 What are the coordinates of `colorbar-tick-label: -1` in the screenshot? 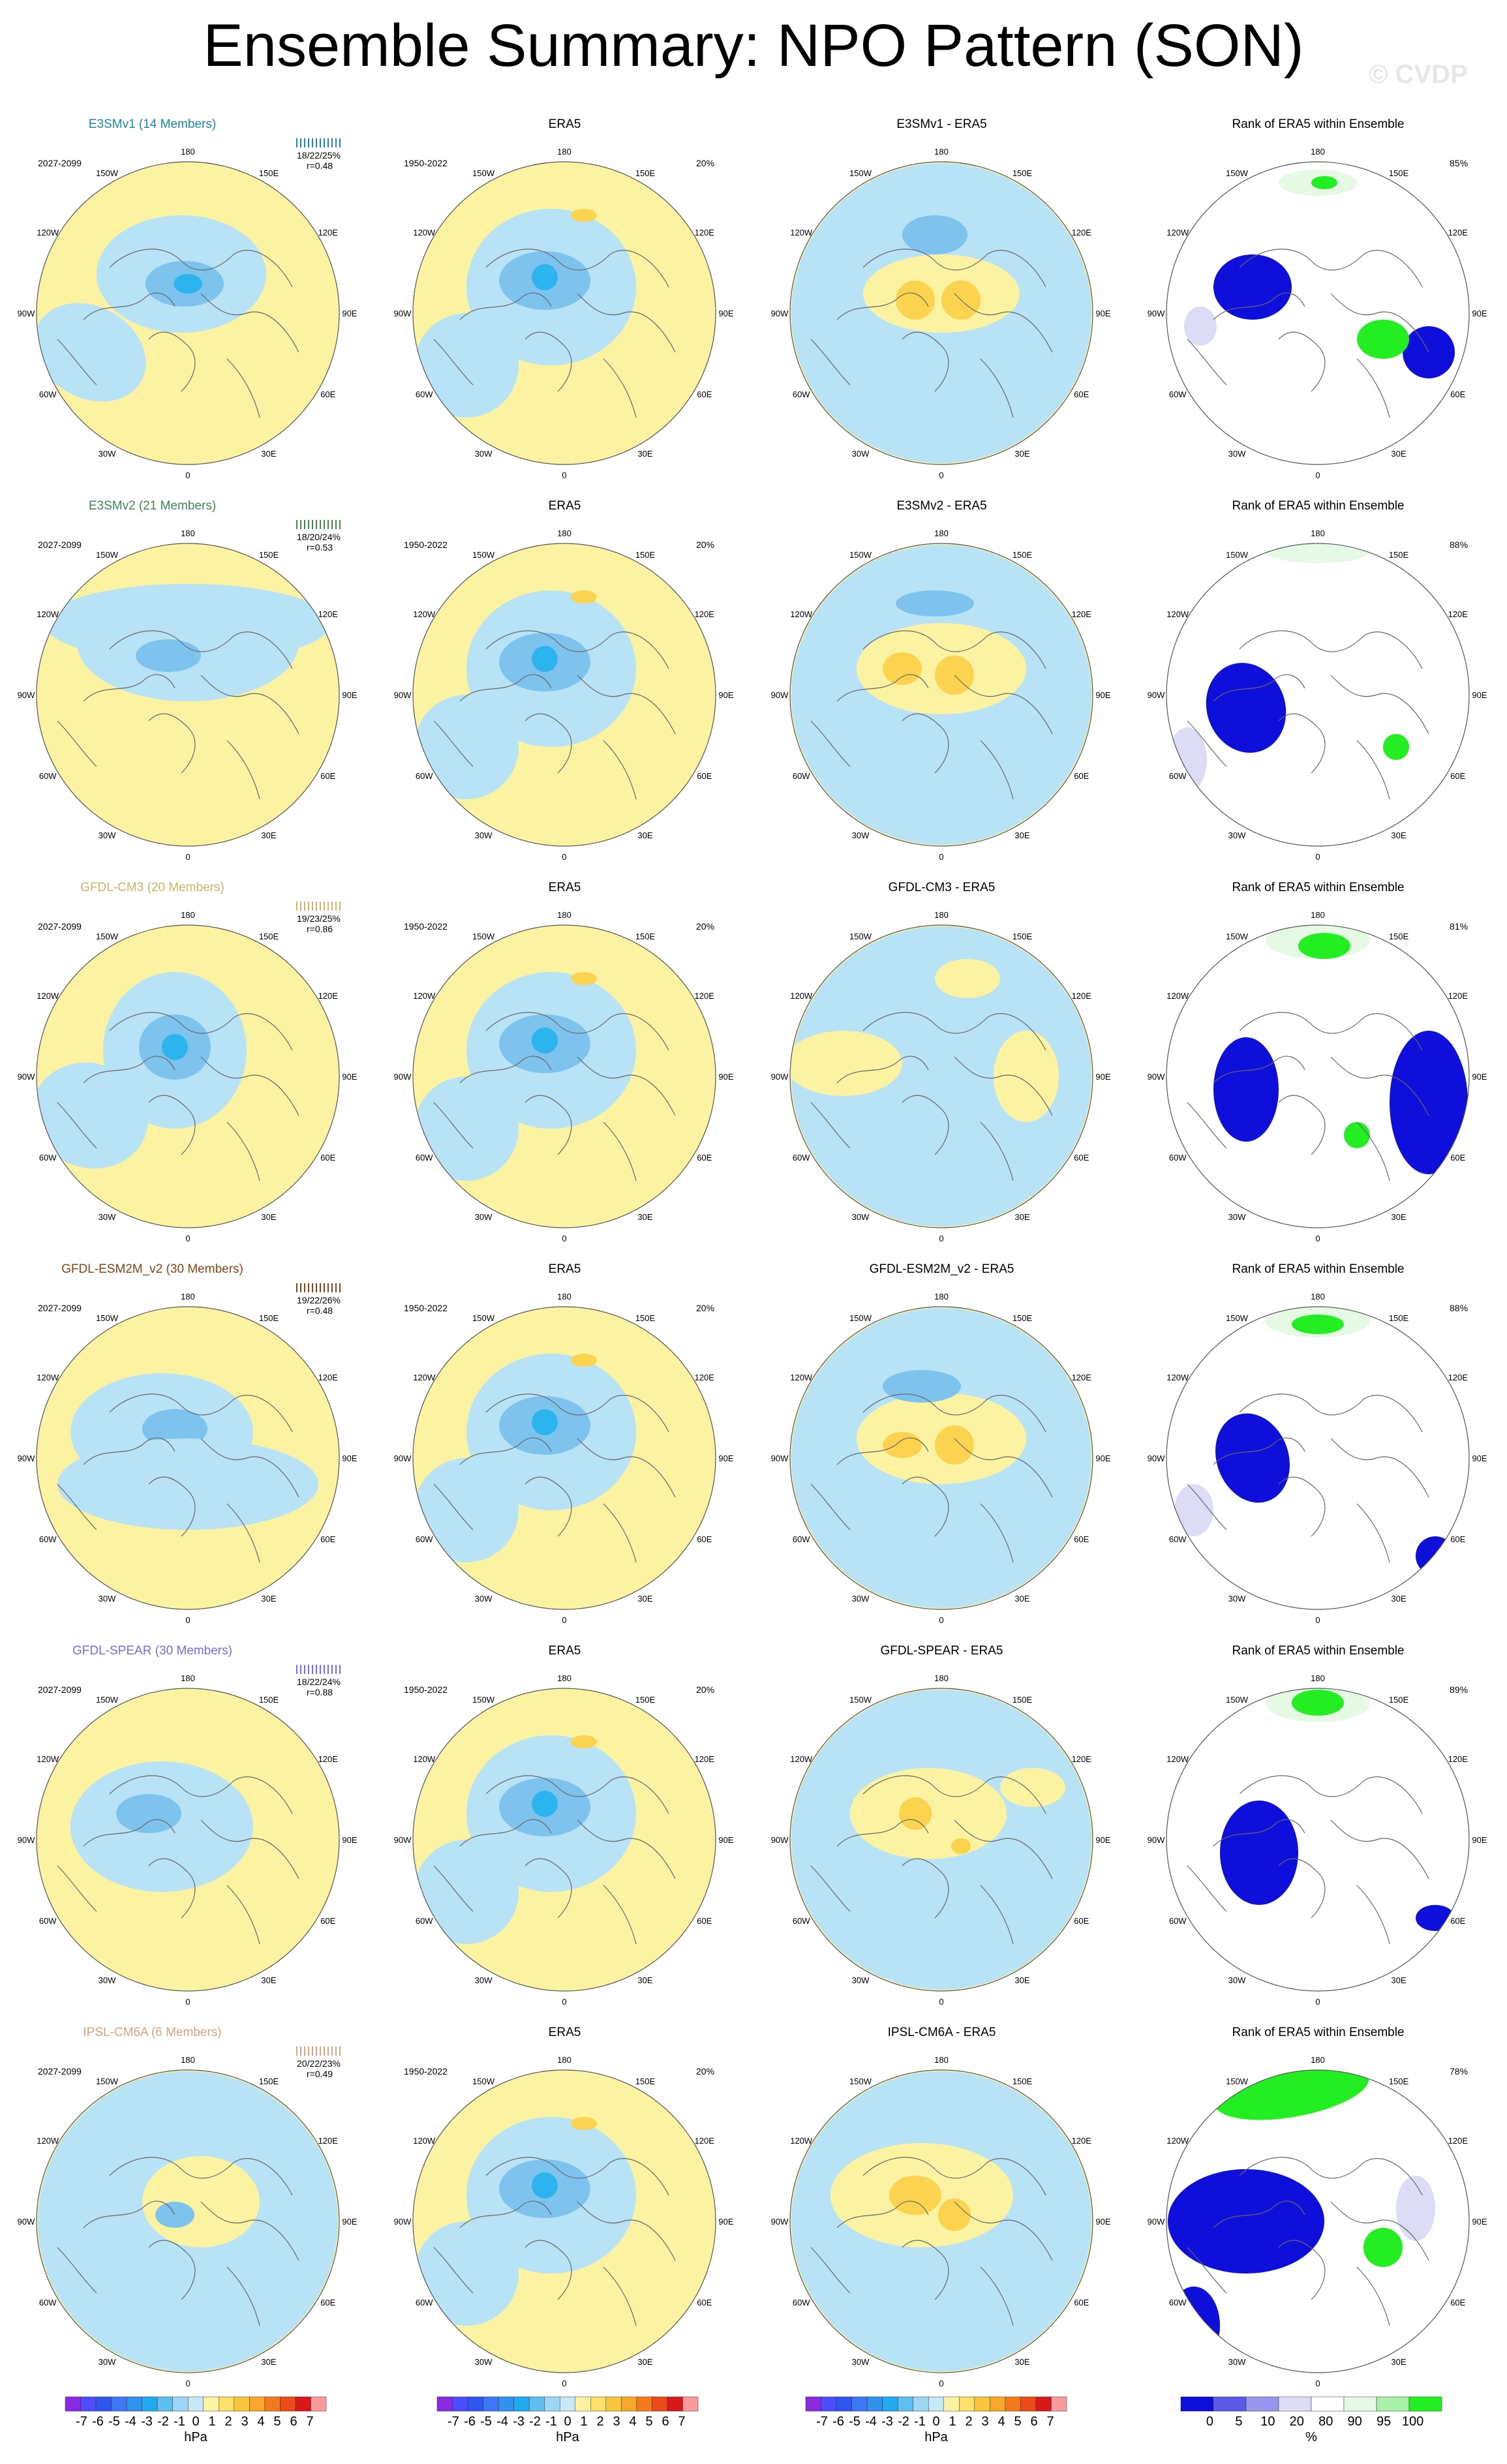 It's located at (179, 2421).